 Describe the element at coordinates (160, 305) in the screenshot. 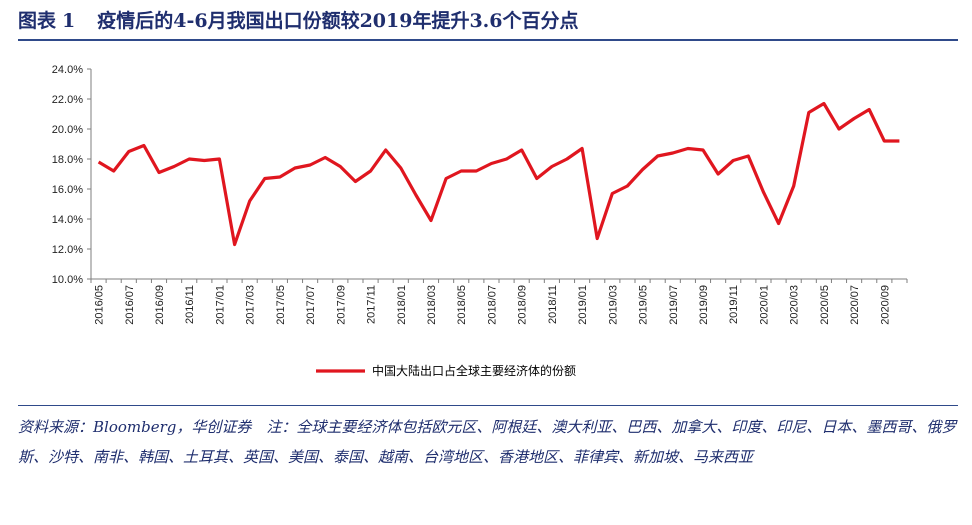

I see `x-tick-label: 2016/09` at that location.